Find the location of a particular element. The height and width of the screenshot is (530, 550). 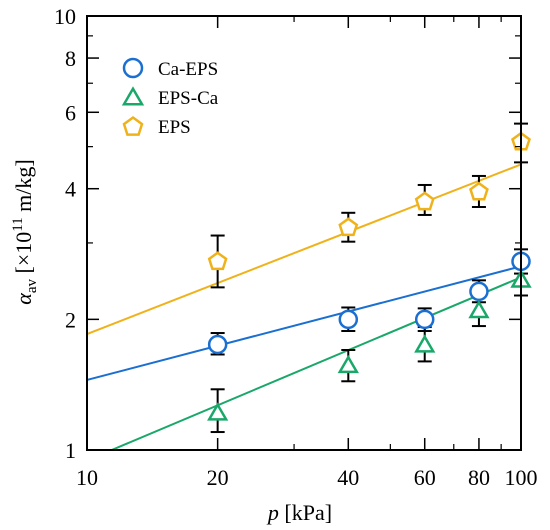

legend: Ca-EPS EPS-Ca EPS is located at coordinates (170, 97).